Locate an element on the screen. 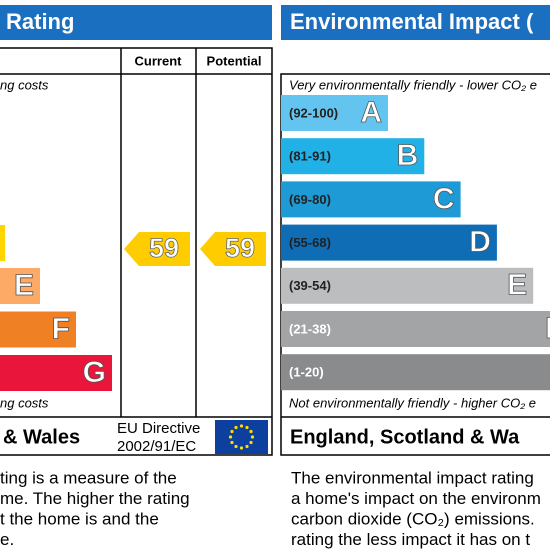 This screenshot has height=550, width=550. country: & Wales is located at coordinates (41, 437).